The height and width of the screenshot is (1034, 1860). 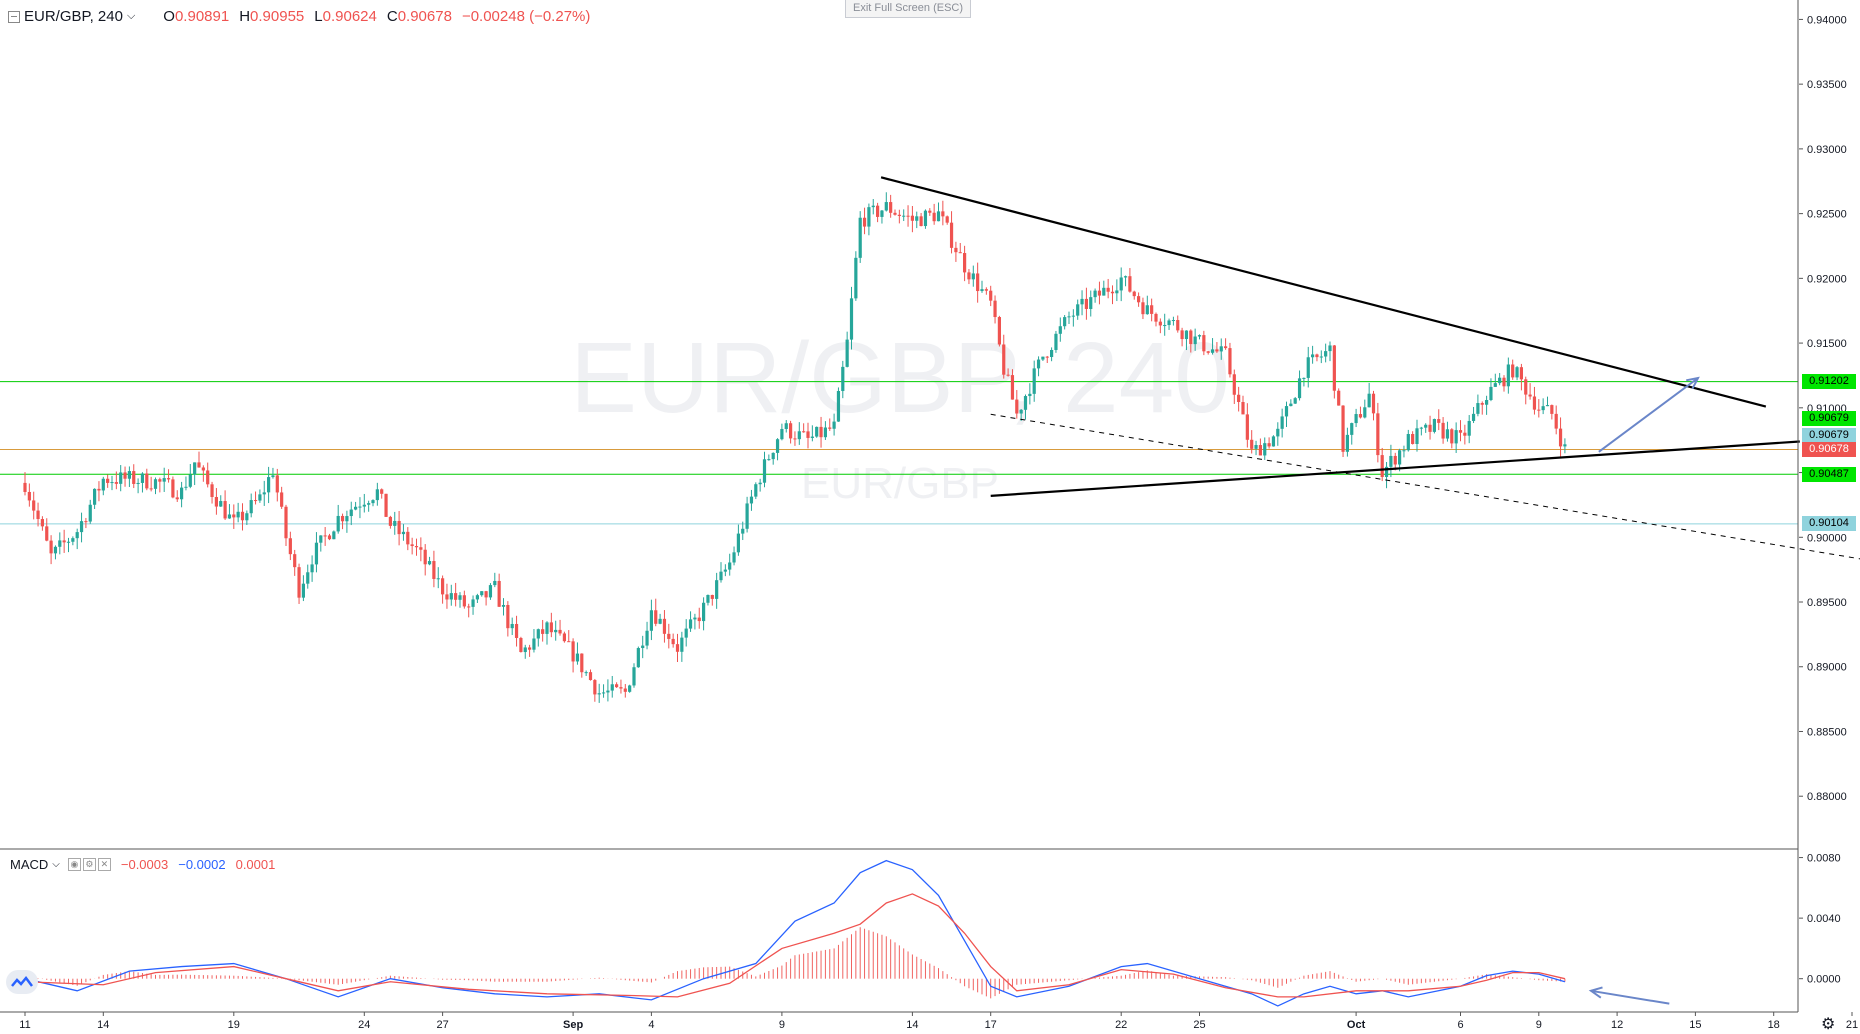 I want to click on gear-icon: ⚙, so click(x=1828, y=1024).